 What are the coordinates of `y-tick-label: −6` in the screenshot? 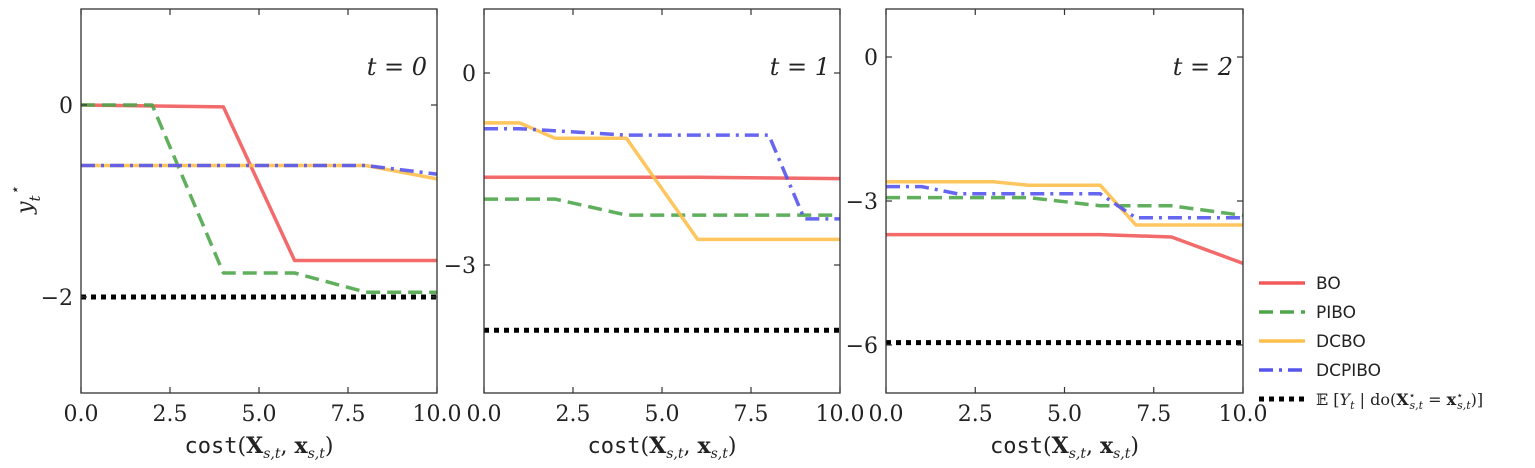 It's located at (862, 346).